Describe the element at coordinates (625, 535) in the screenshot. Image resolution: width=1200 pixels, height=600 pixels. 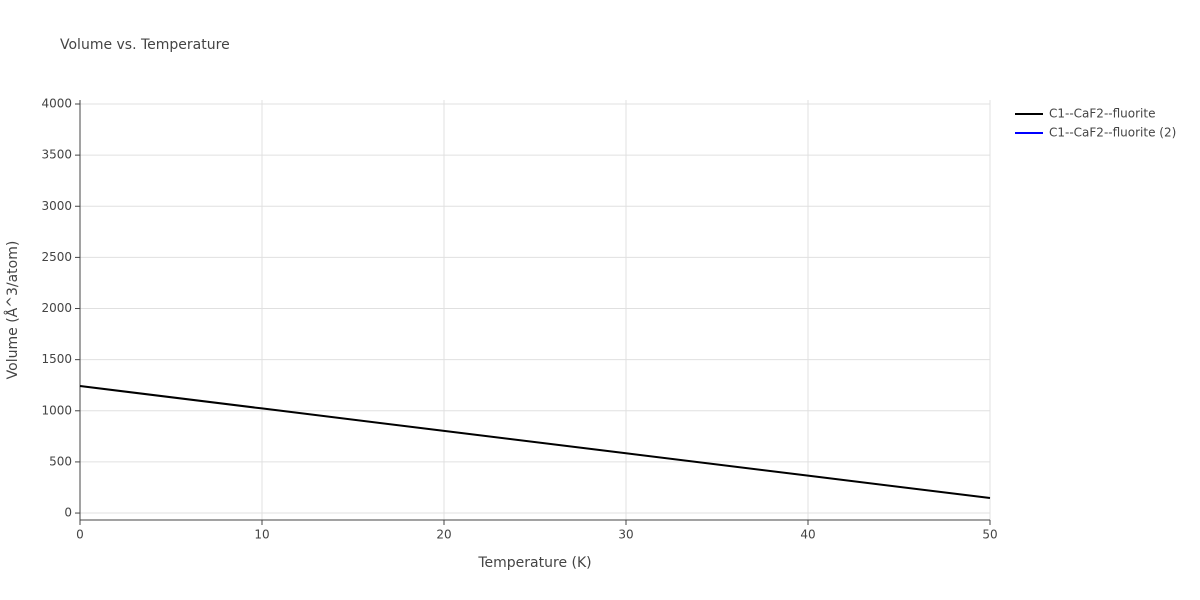
I see `x-tick-label: 30` at that location.